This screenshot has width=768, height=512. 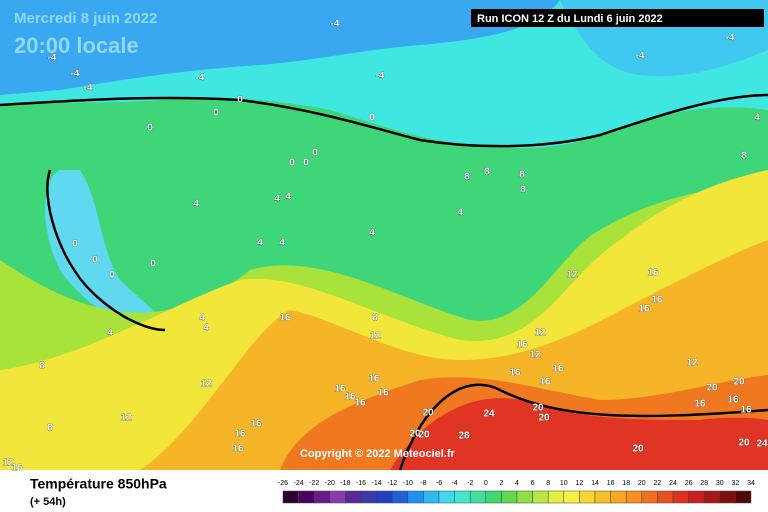 I want to click on copyright: Copyright © 2022 Meteociel.fr, so click(x=378, y=454).